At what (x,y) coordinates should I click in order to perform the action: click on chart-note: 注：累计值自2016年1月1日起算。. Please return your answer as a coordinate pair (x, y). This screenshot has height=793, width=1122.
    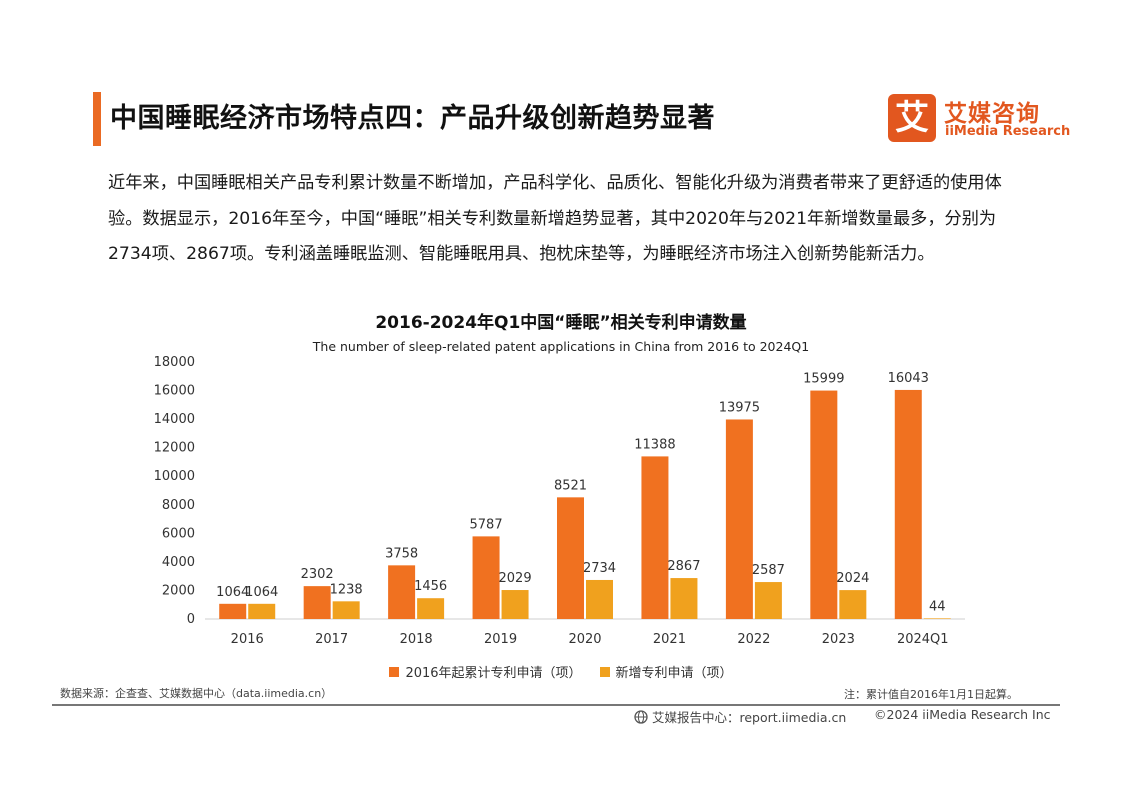
    Looking at the image, I should click on (931, 694).